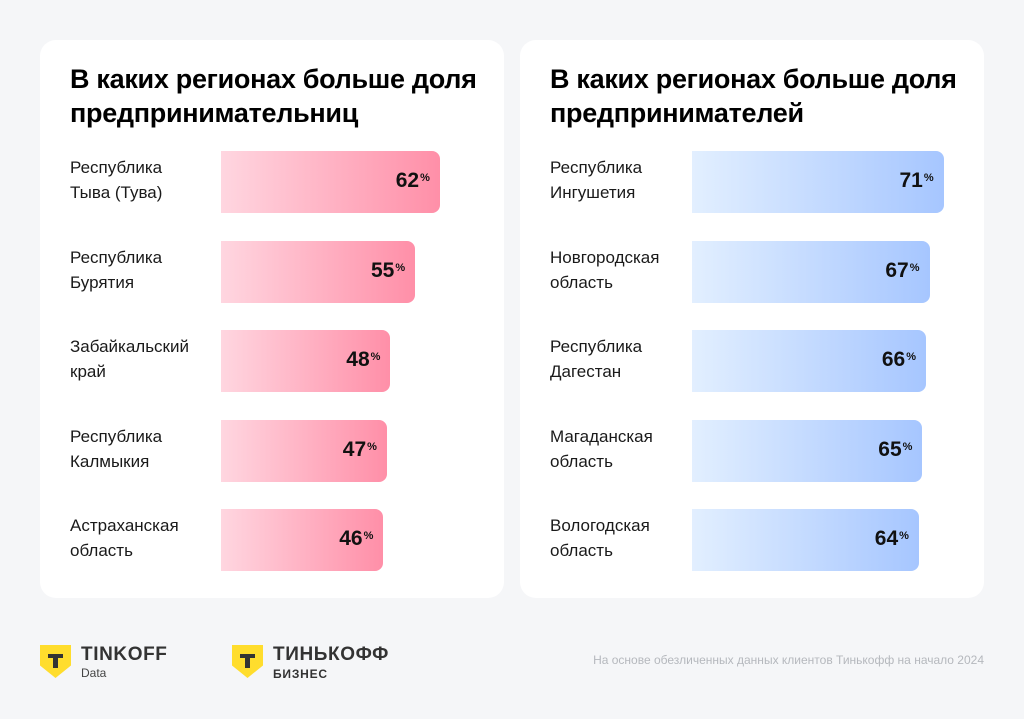 Image resolution: width=1024 pixels, height=719 pixels. I want to click on bar-row: Республика Тыва (Тува) 62%, so click(272, 182).